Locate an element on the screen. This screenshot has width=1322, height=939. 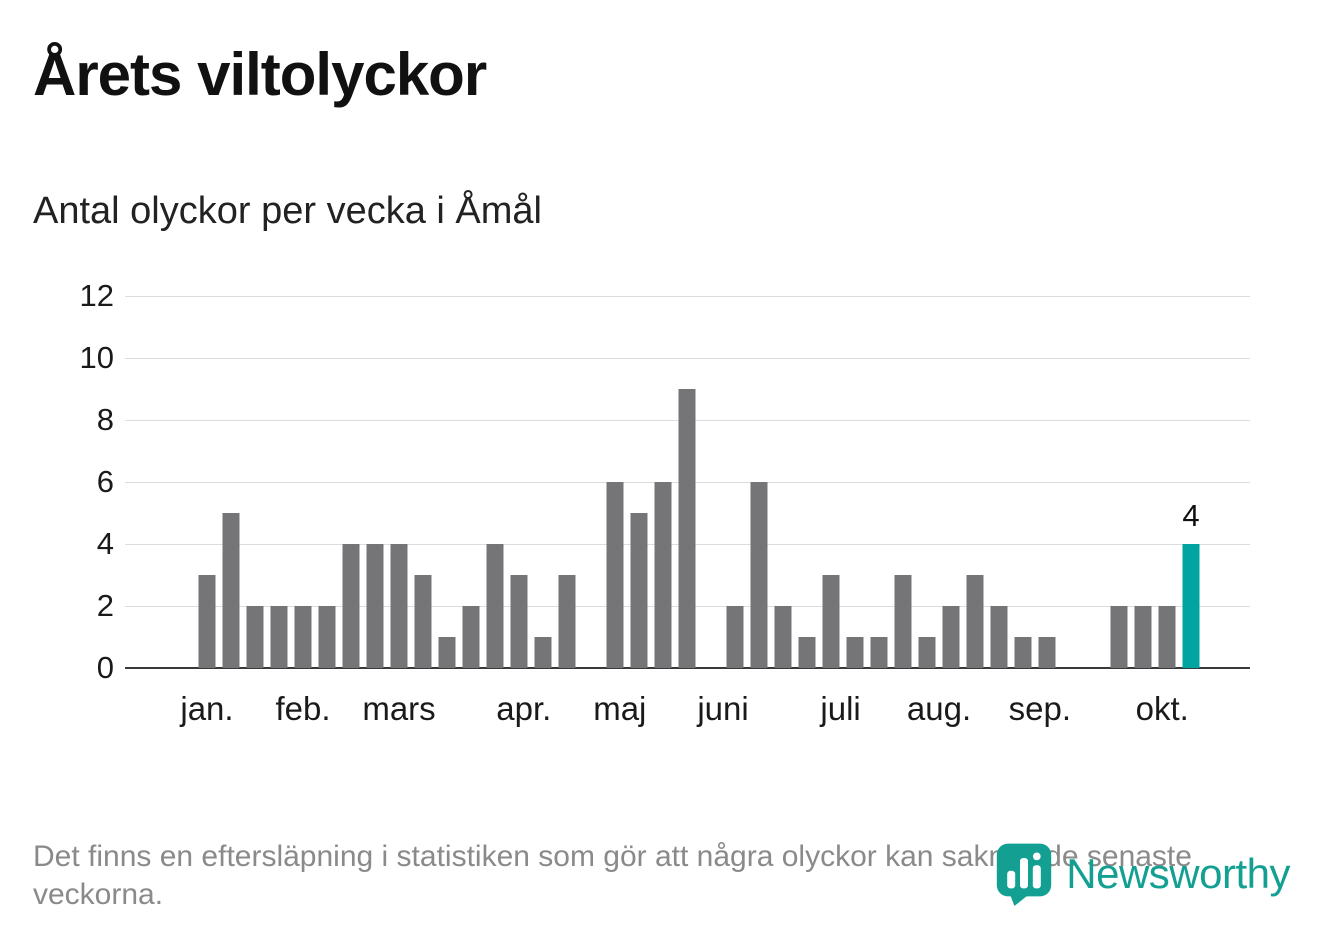
x-tick-label-juni: juni is located at coordinates (723, 708).